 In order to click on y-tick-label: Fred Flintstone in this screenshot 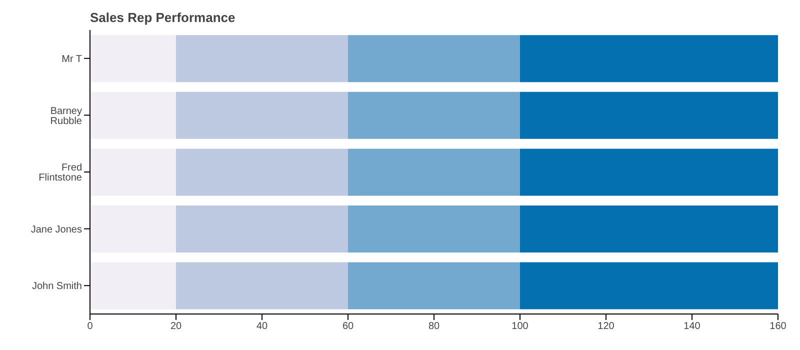, I will do `click(60, 173)`.